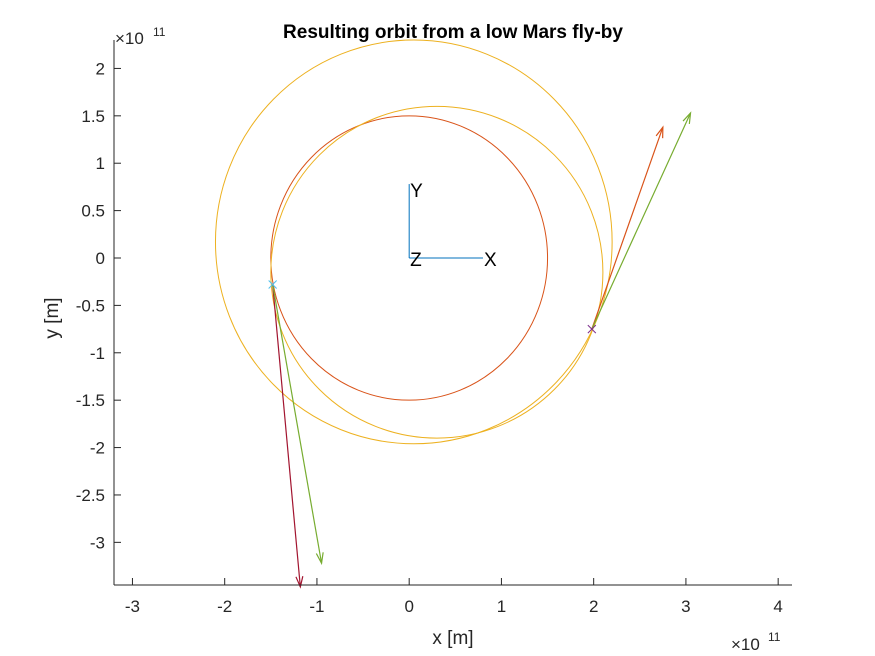  Describe the element at coordinates (159, 32) in the screenshot. I see `y-exponent-power: 11` at that location.